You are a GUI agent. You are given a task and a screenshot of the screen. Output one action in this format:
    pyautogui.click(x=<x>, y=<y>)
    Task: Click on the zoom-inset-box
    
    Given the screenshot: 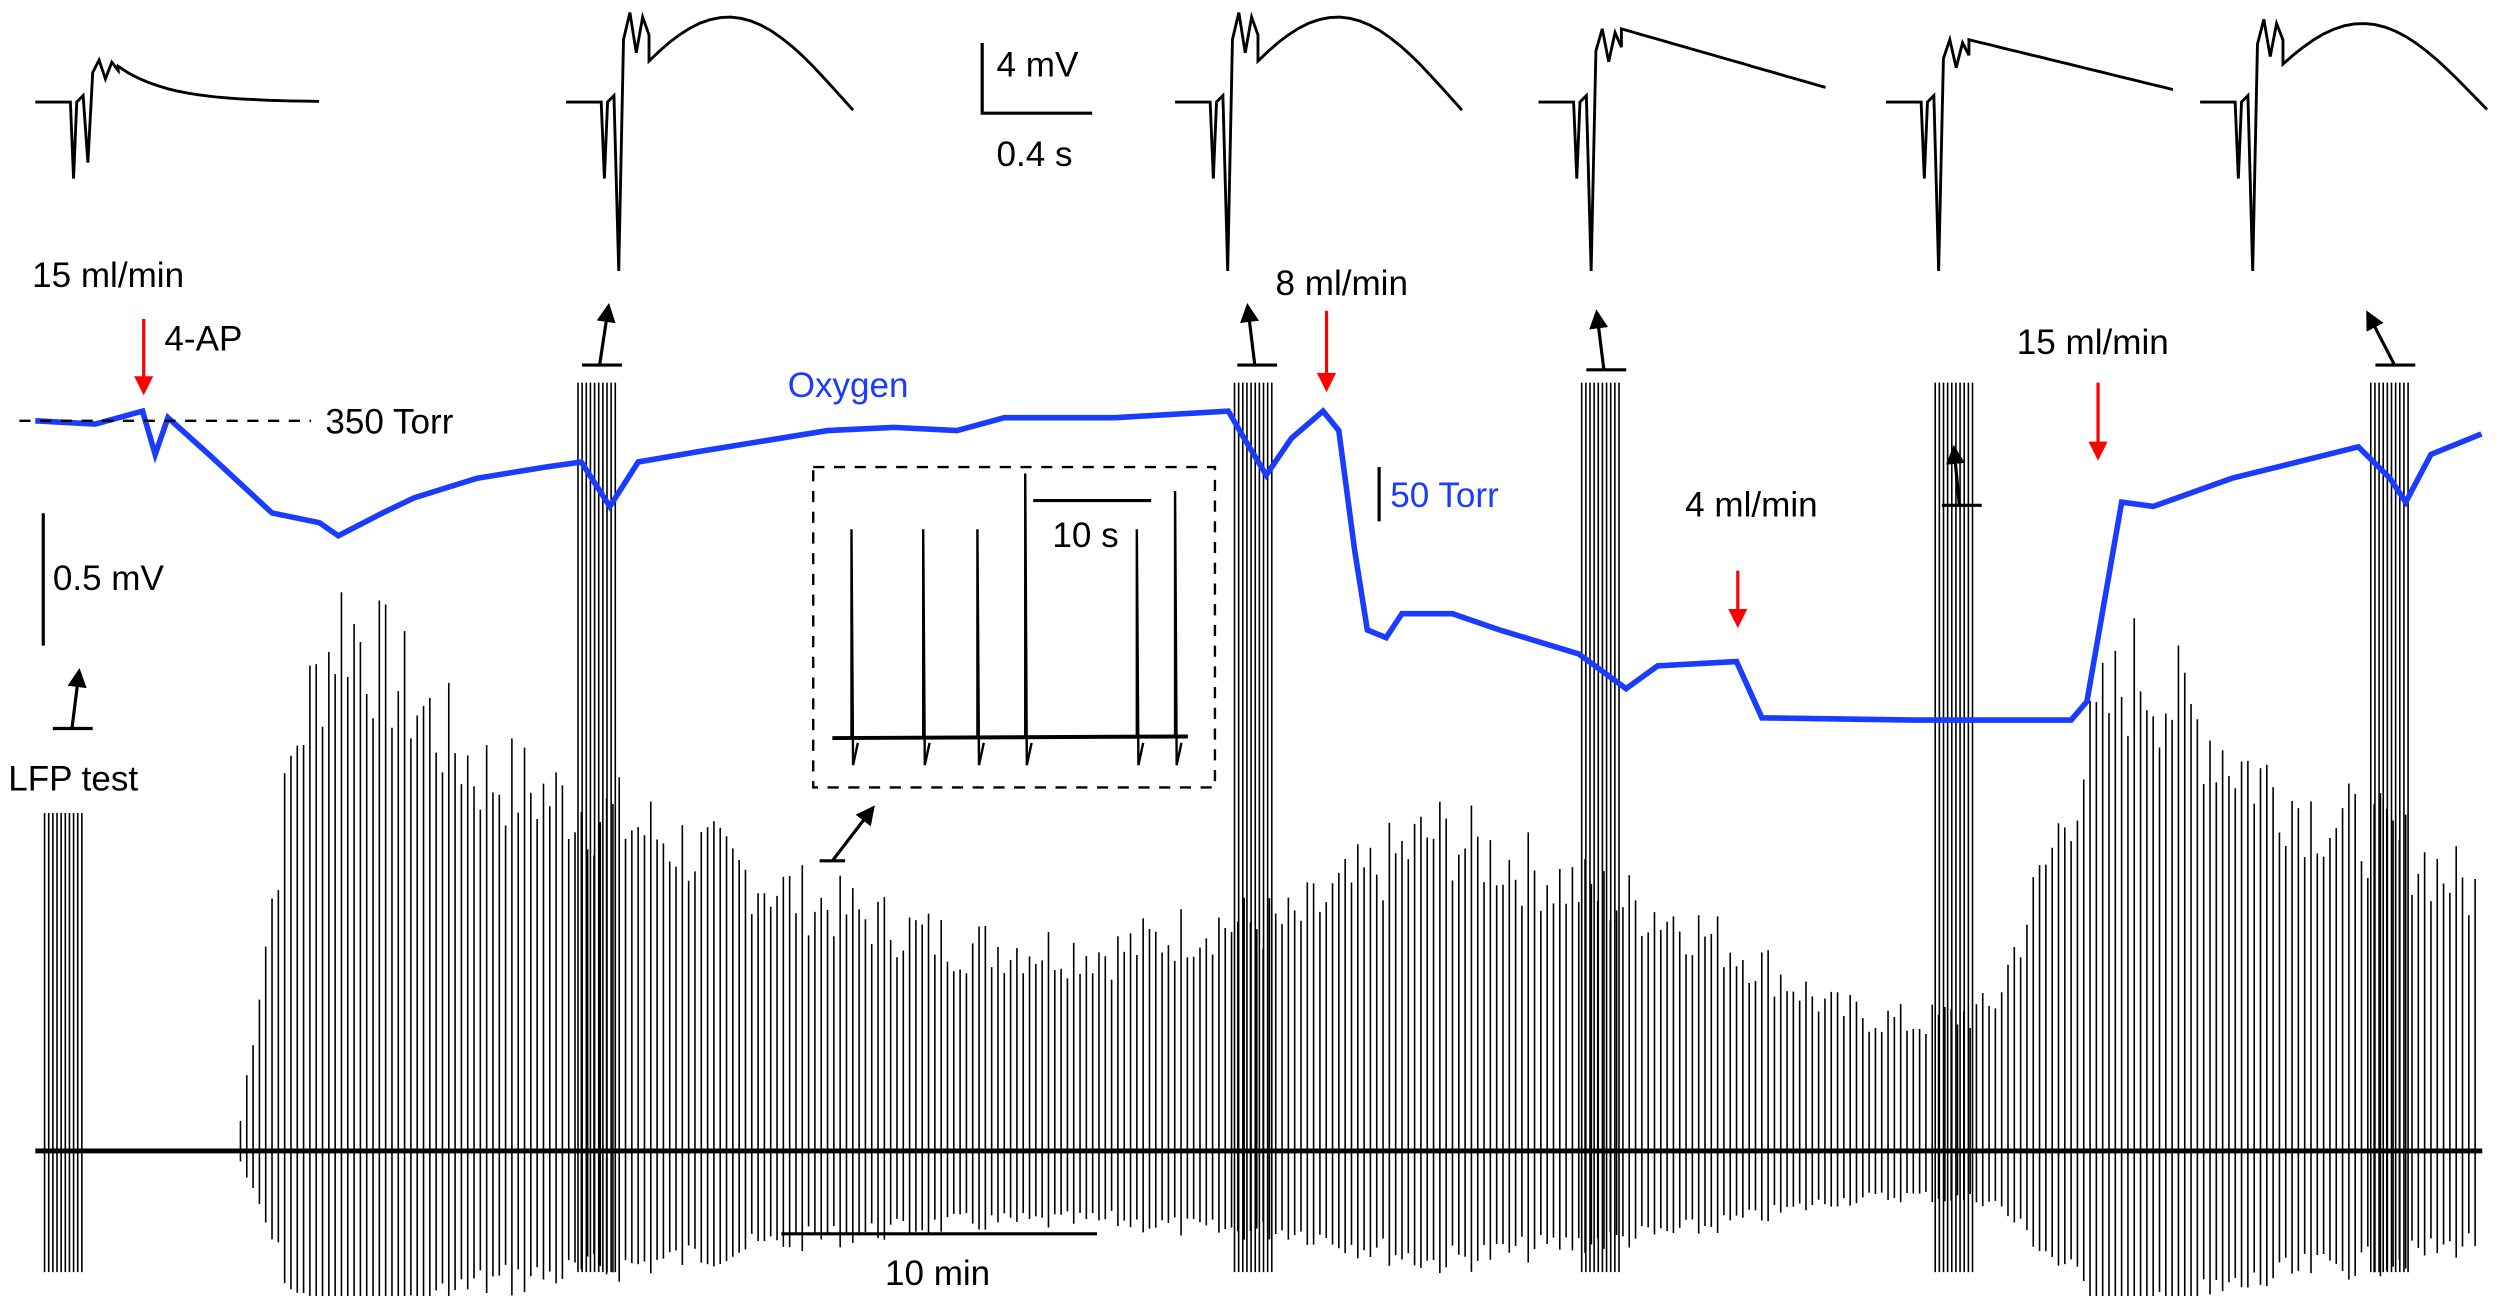 What is the action you would take?
    pyautogui.click(x=1014, y=627)
    